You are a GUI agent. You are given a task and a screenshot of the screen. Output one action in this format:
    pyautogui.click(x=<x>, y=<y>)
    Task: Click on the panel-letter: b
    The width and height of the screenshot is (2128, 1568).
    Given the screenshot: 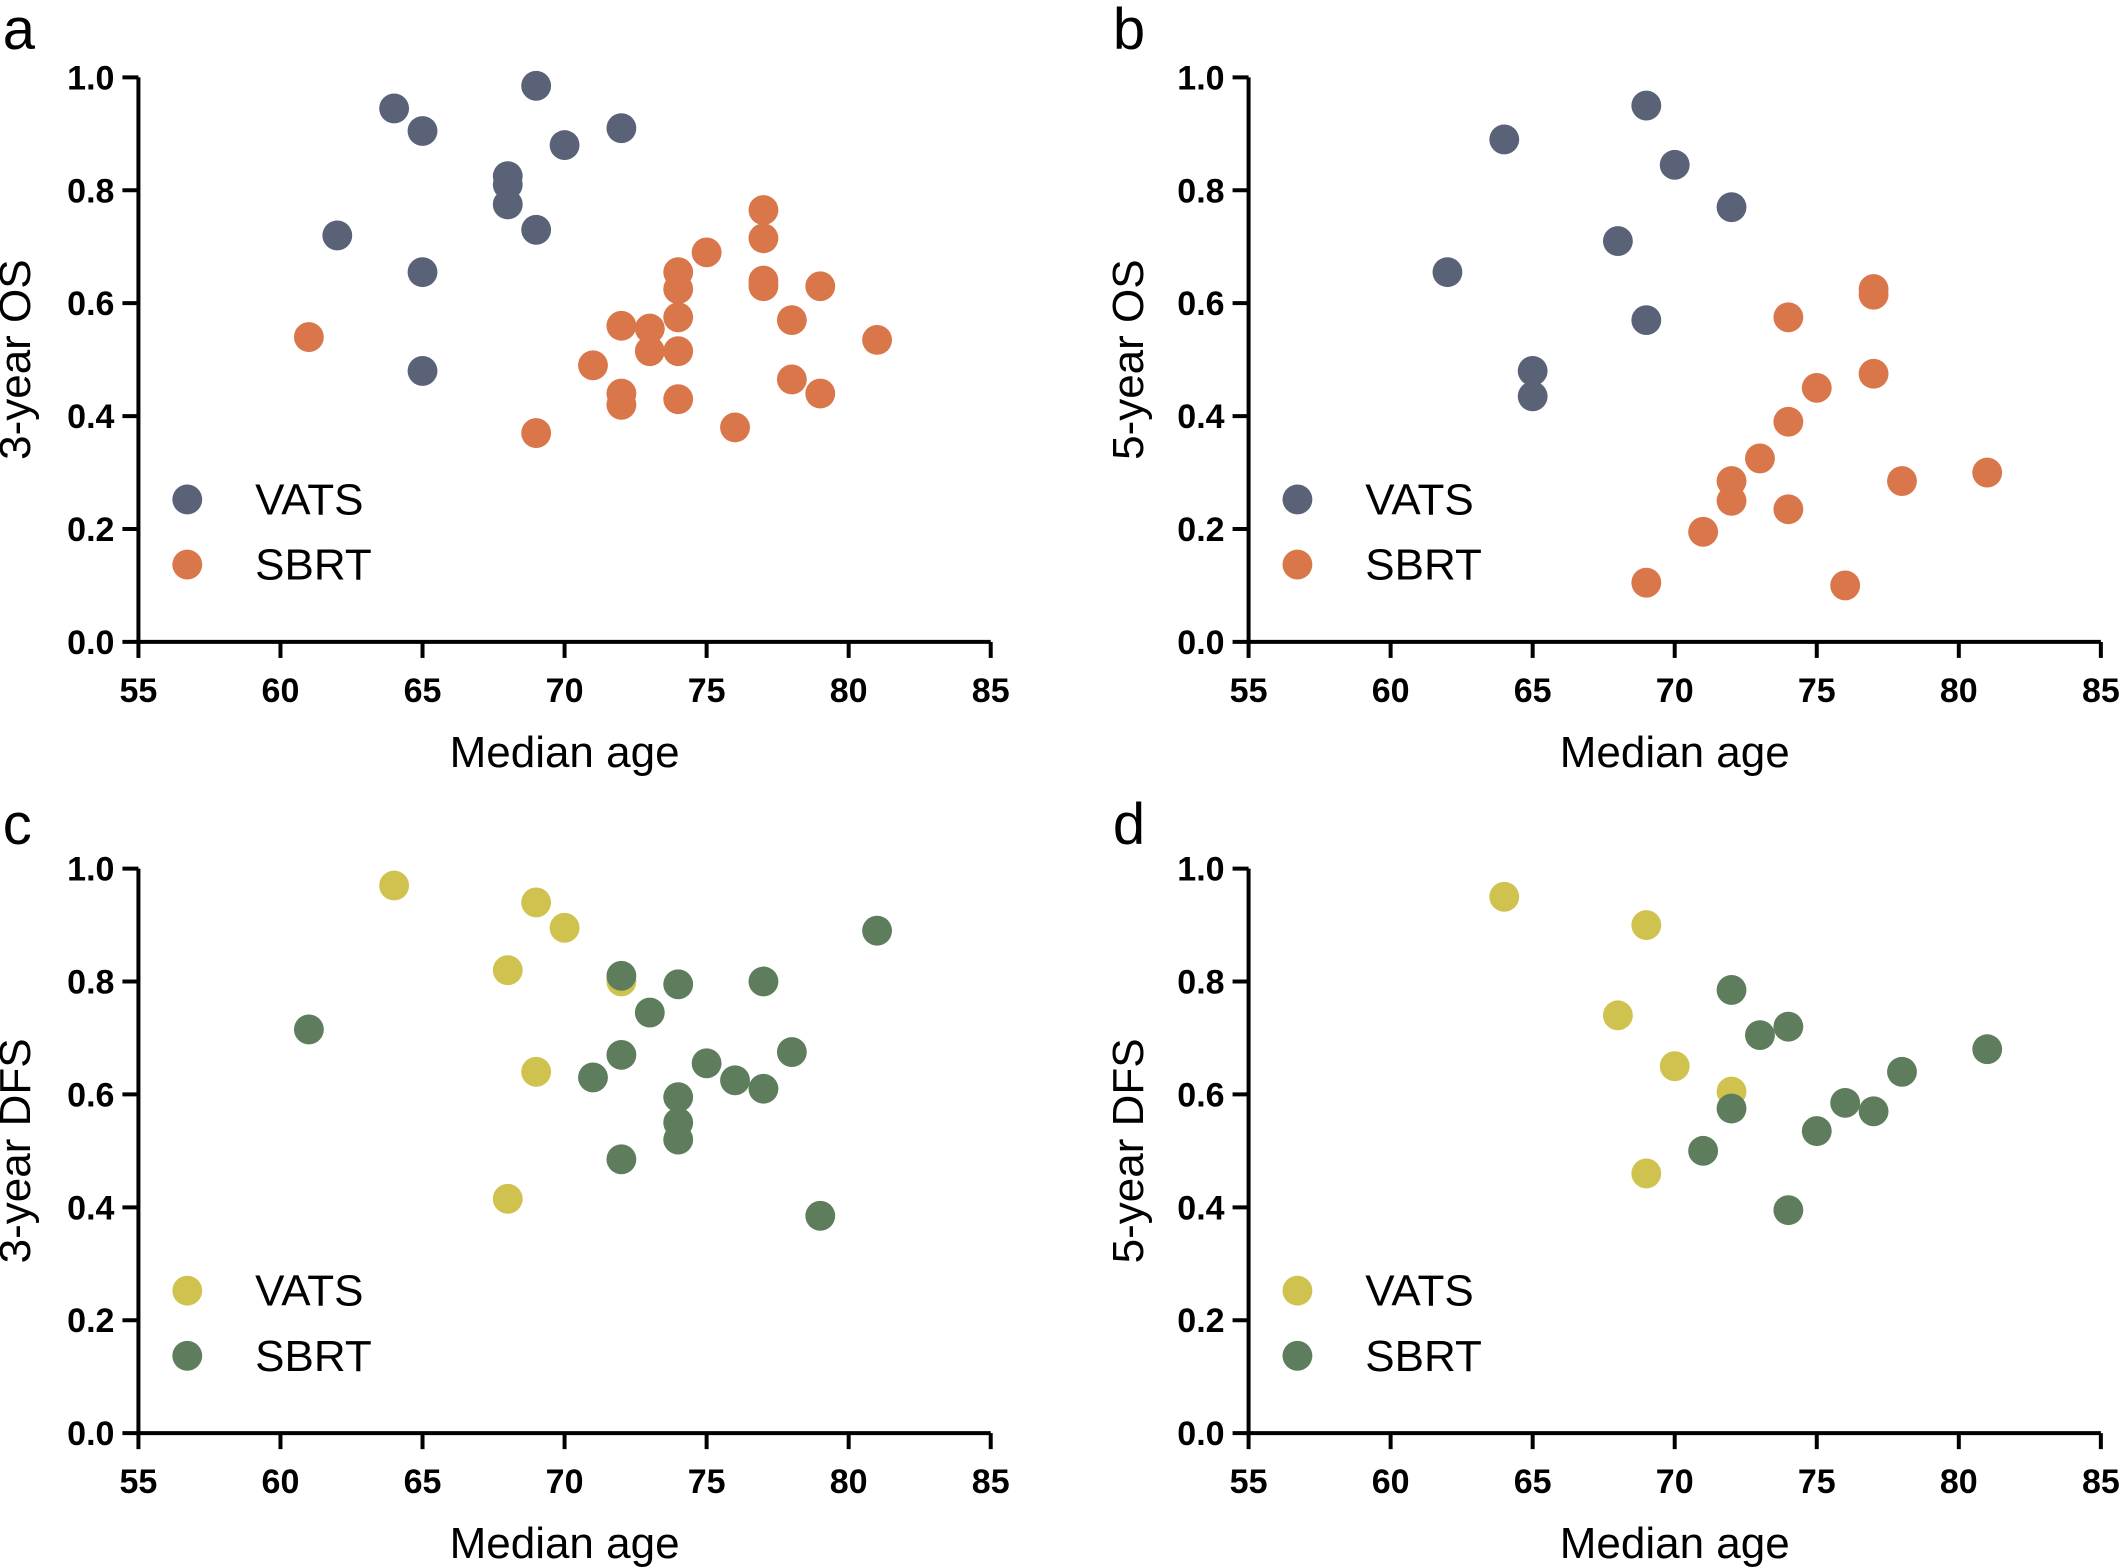 What is the action you would take?
    pyautogui.click(x=1129, y=31)
    